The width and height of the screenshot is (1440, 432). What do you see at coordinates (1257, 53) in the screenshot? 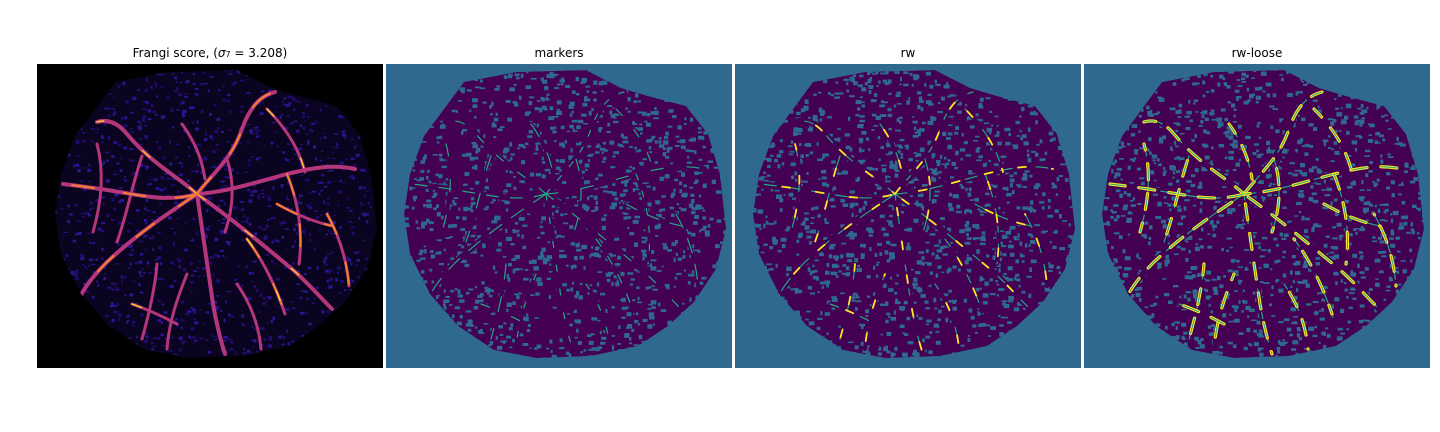
I see `rw-loose-panel-title: rw-loose` at bounding box center [1257, 53].